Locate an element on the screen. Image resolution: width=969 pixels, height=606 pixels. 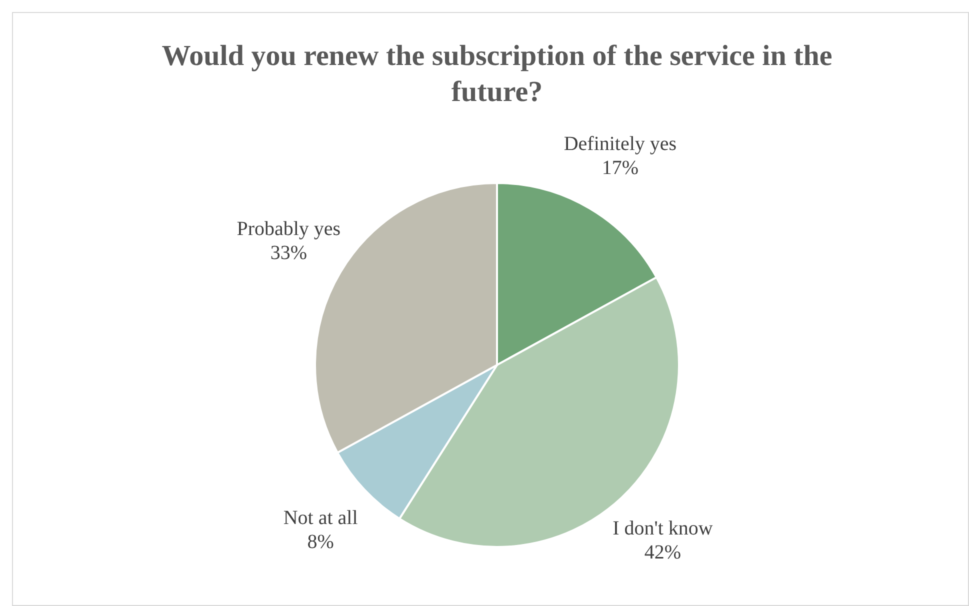
slice-label: I don't know is located at coordinates (663, 529).